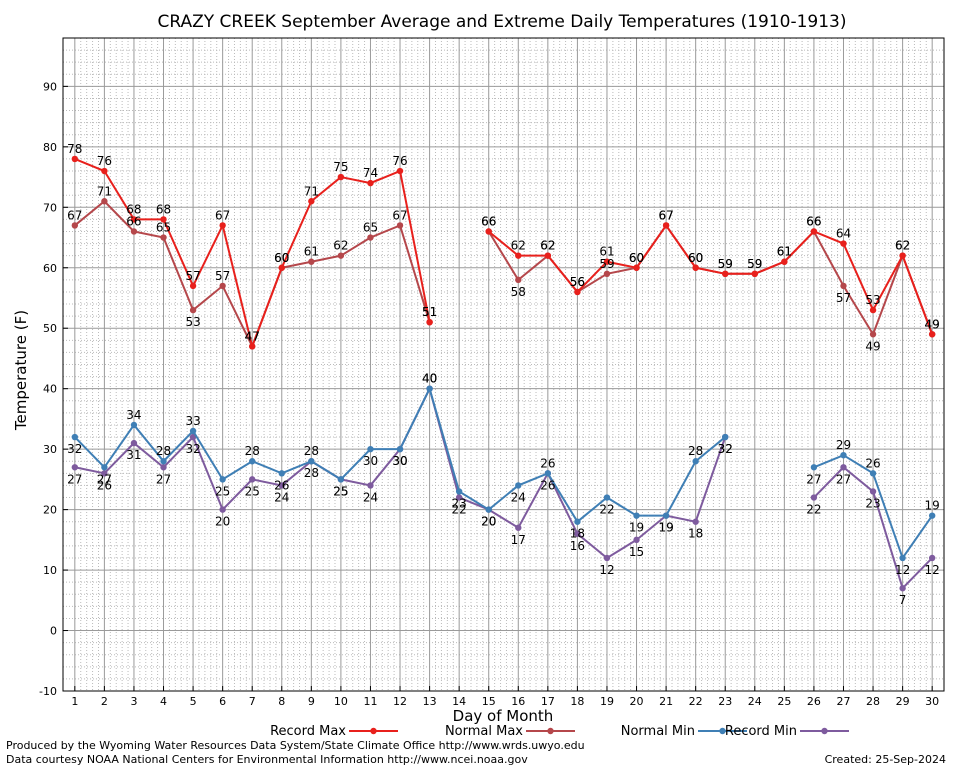 Image resolution: width=954 pixels, height=768 pixels. Describe the element at coordinates (510, 731) in the screenshot. I see `legend-item-normal-max: Normal Max` at that location.